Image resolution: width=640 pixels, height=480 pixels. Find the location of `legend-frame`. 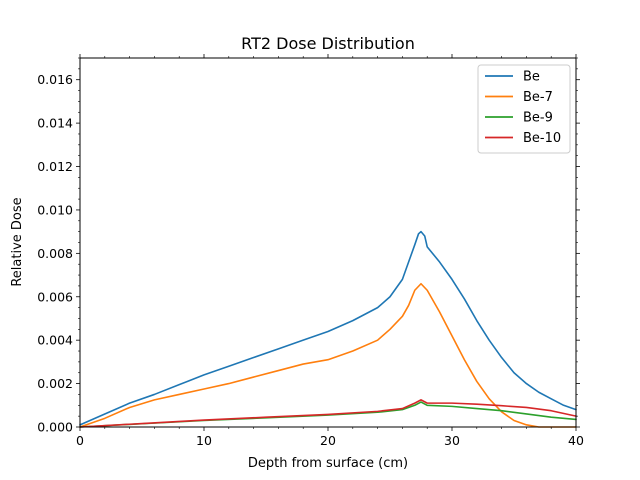

legend-frame is located at coordinates (524, 109).